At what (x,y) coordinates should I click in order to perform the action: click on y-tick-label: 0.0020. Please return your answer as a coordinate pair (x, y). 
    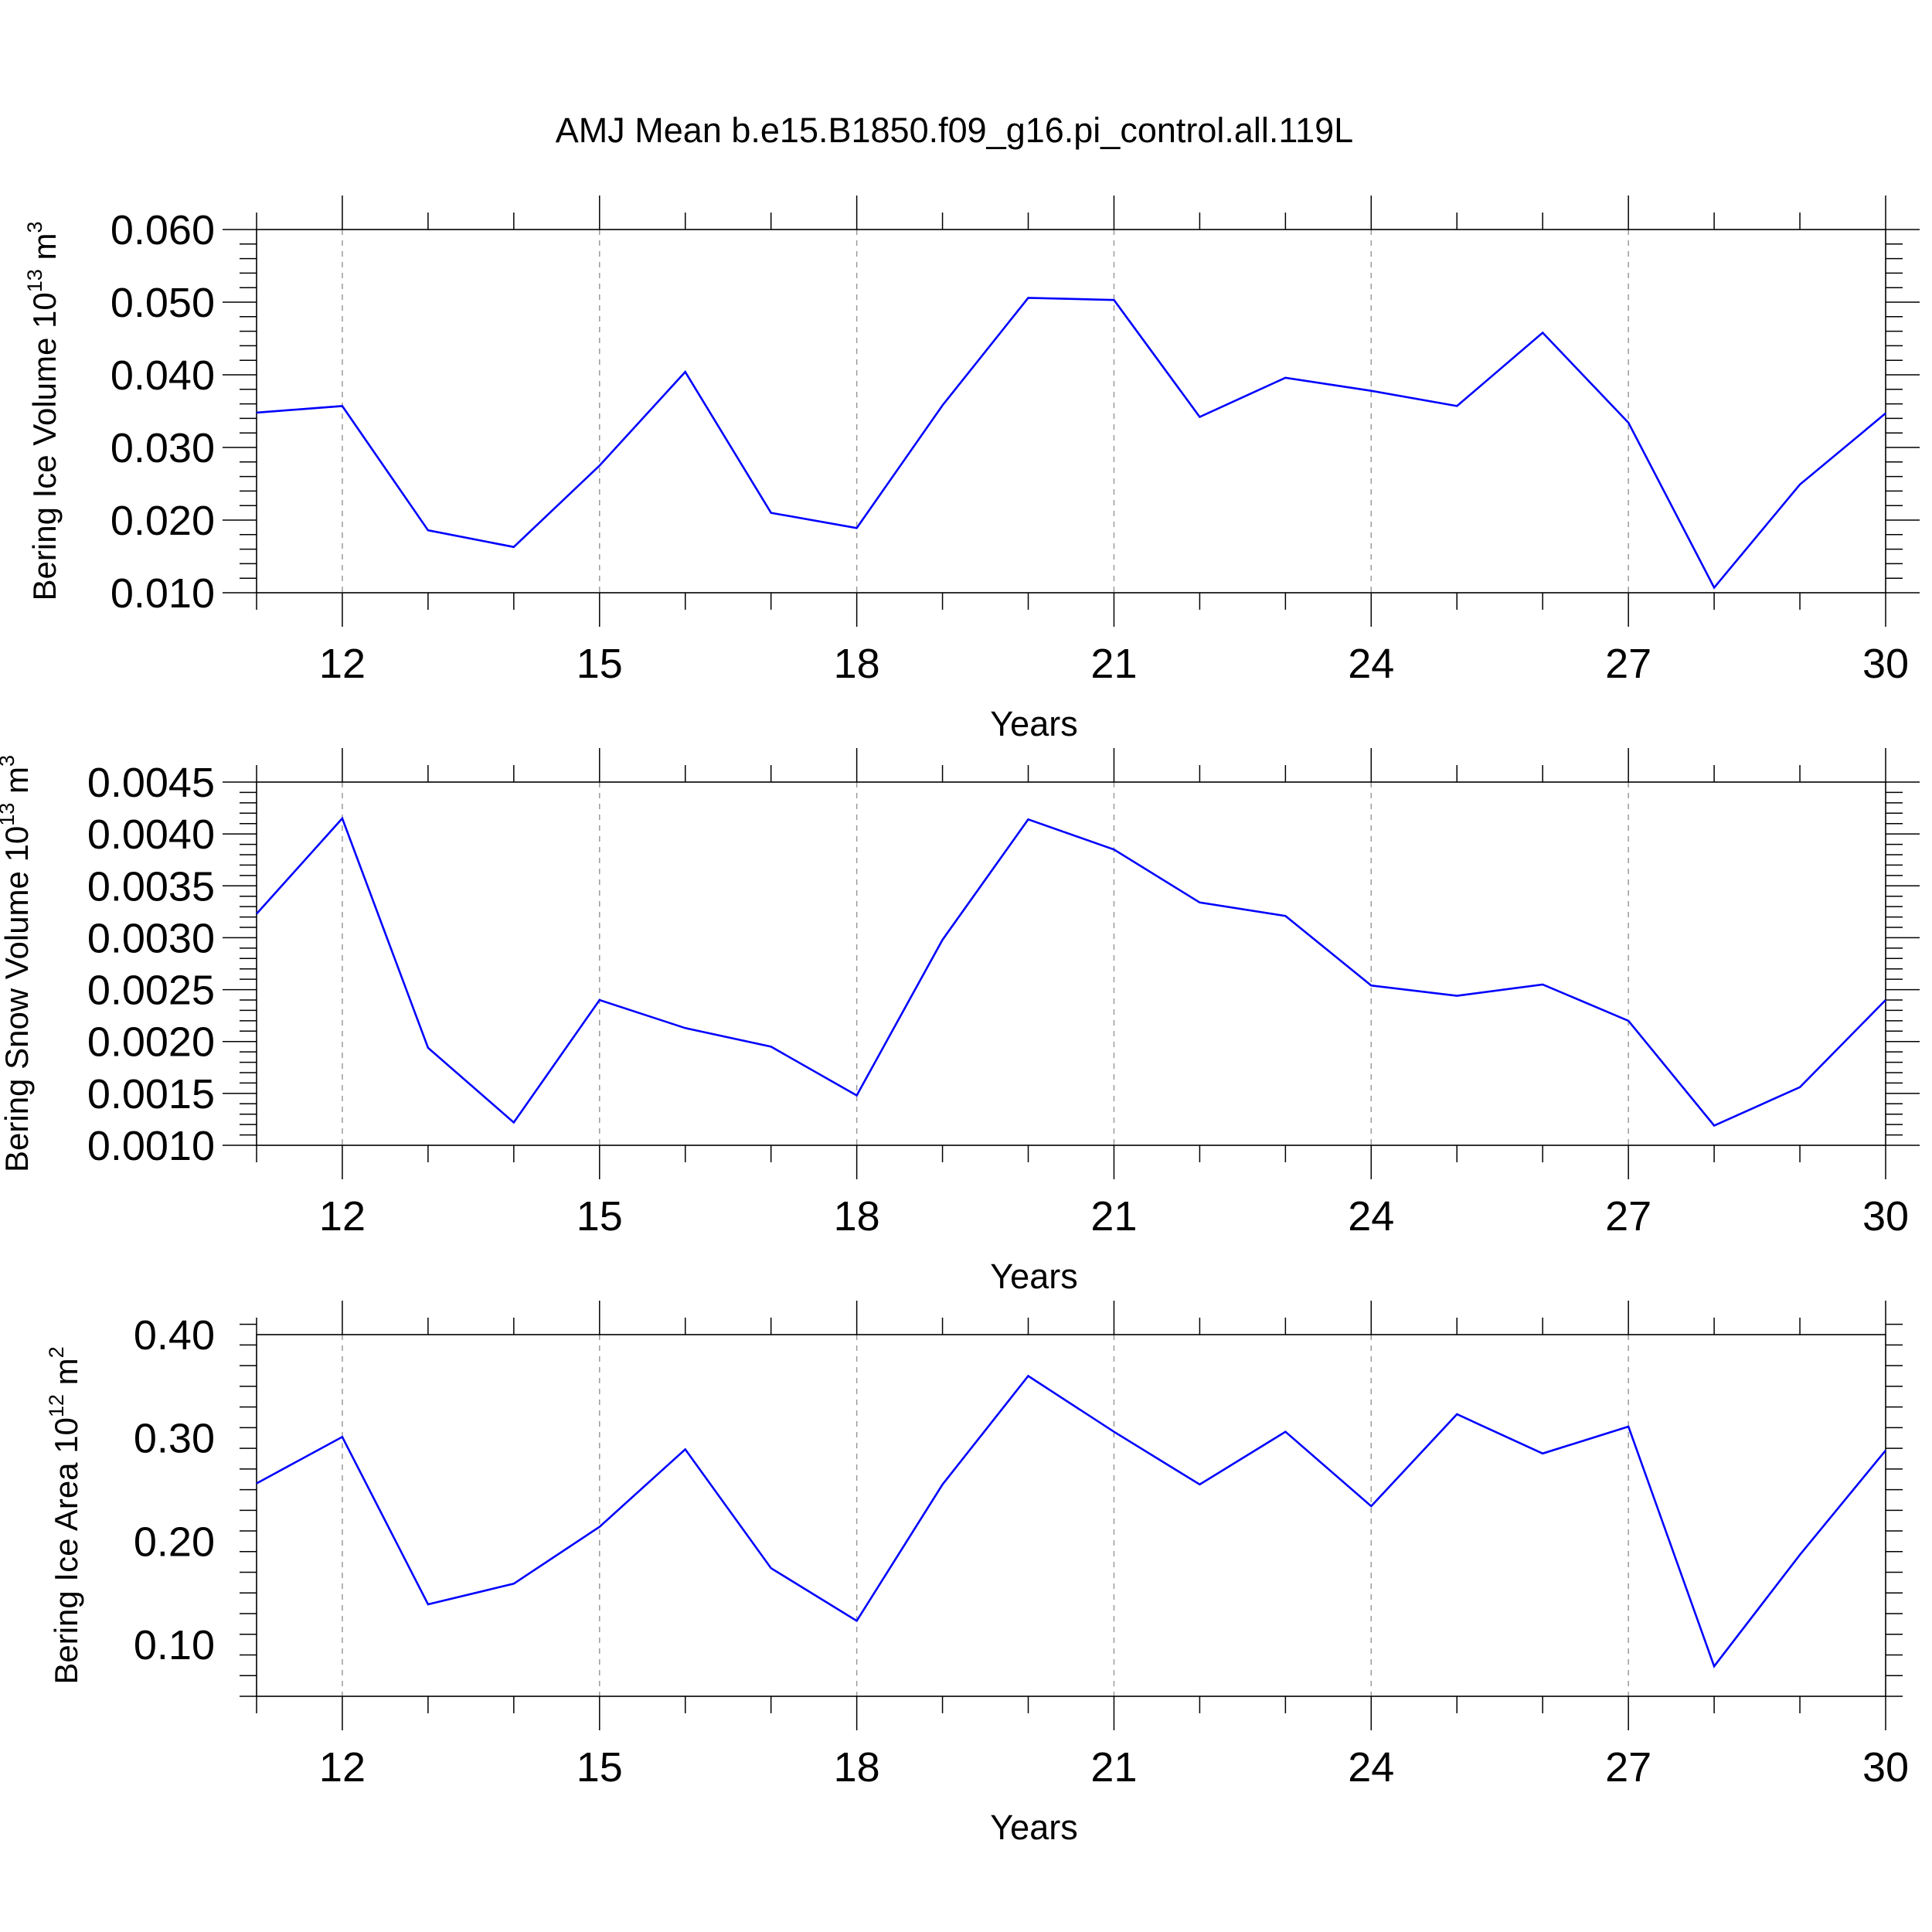
    Looking at the image, I should click on (151, 1042).